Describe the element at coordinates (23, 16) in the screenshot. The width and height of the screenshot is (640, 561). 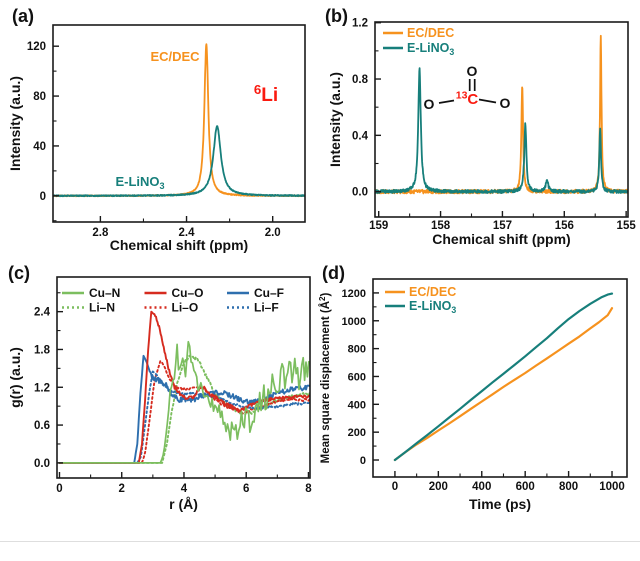
I see `panel-a-label: (a)` at that location.